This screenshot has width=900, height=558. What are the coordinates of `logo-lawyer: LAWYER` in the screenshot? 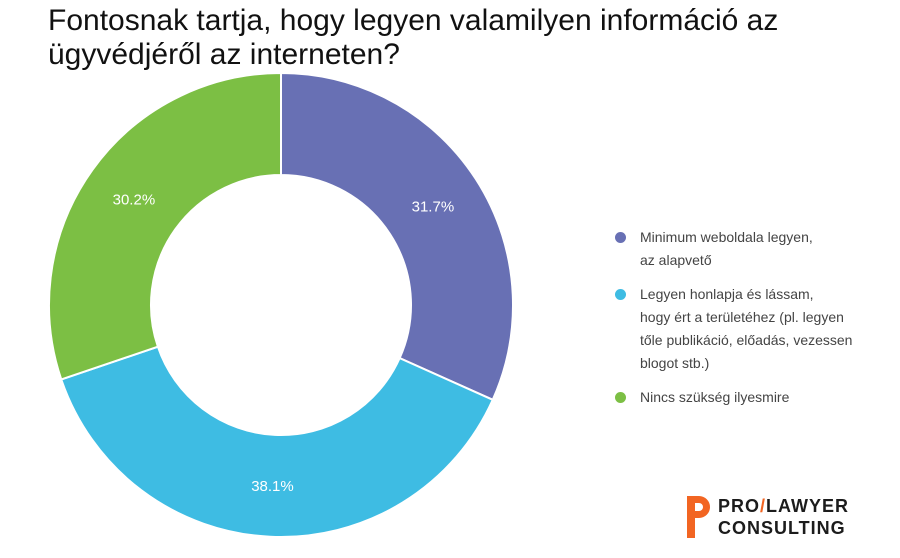 It's located at (808, 506).